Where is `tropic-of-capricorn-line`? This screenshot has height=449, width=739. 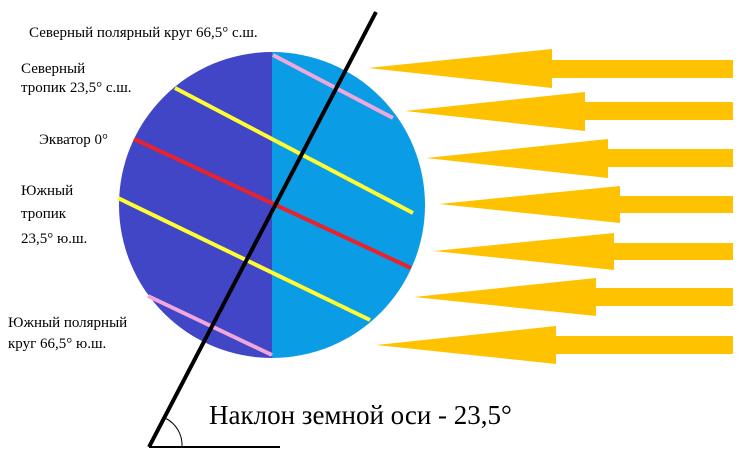 tropic-of-capricorn-line is located at coordinates (244, 259).